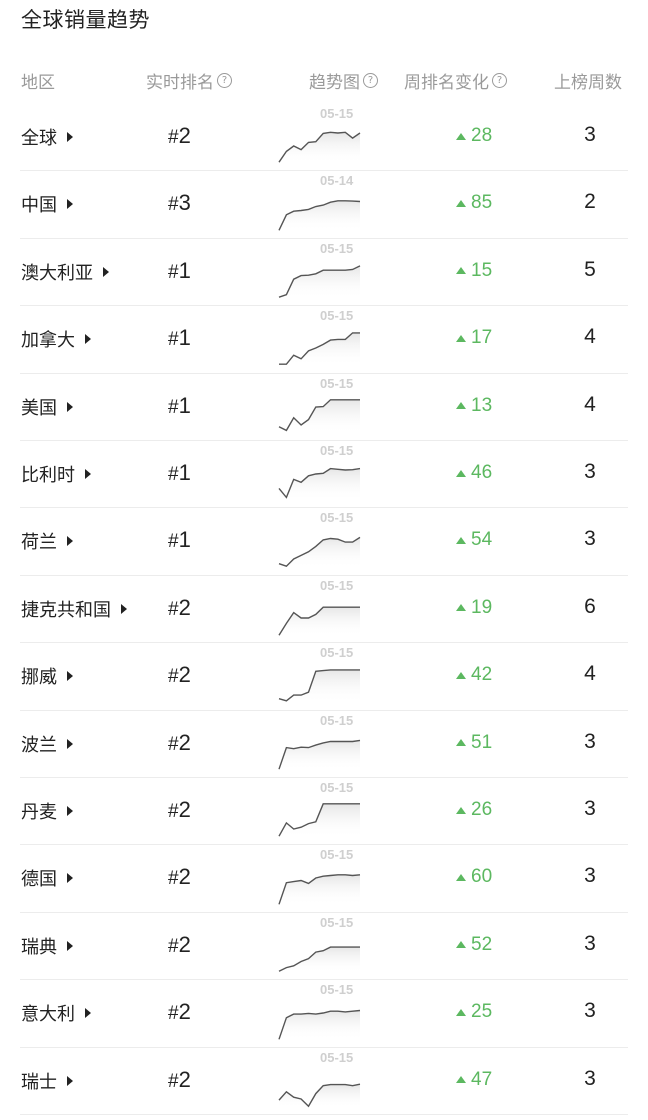 Image resolution: width=648 pixels, height=1120 pixels. I want to click on table-row: 丹麦 #2 05-15 26 3, so click(324, 812).